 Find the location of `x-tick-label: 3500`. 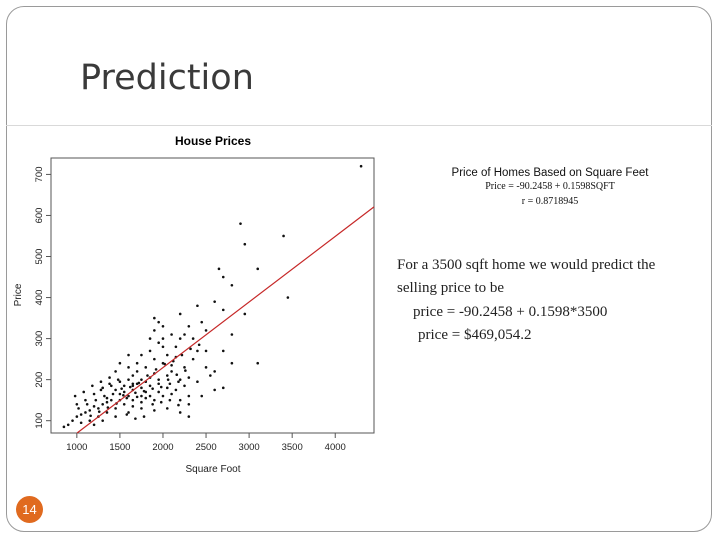

x-tick-label: 3500 is located at coordinates (292, 447).